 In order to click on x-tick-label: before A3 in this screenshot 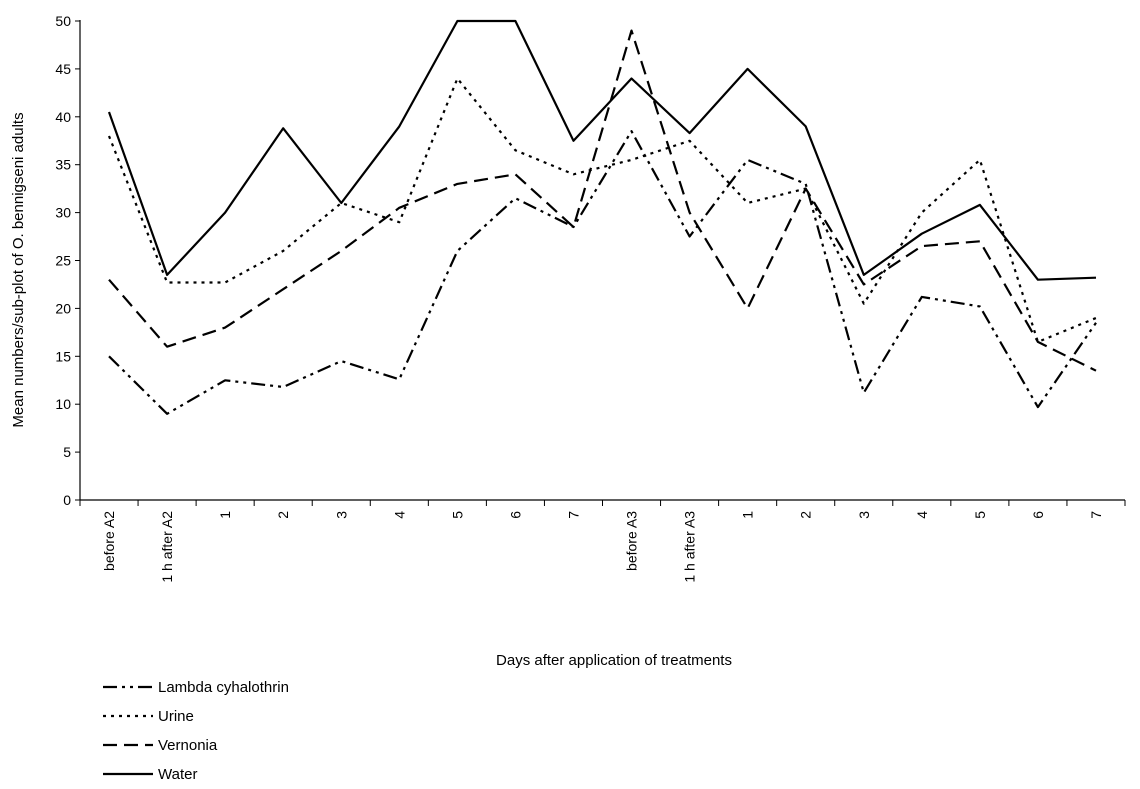, I will do `click(632, 541)`.